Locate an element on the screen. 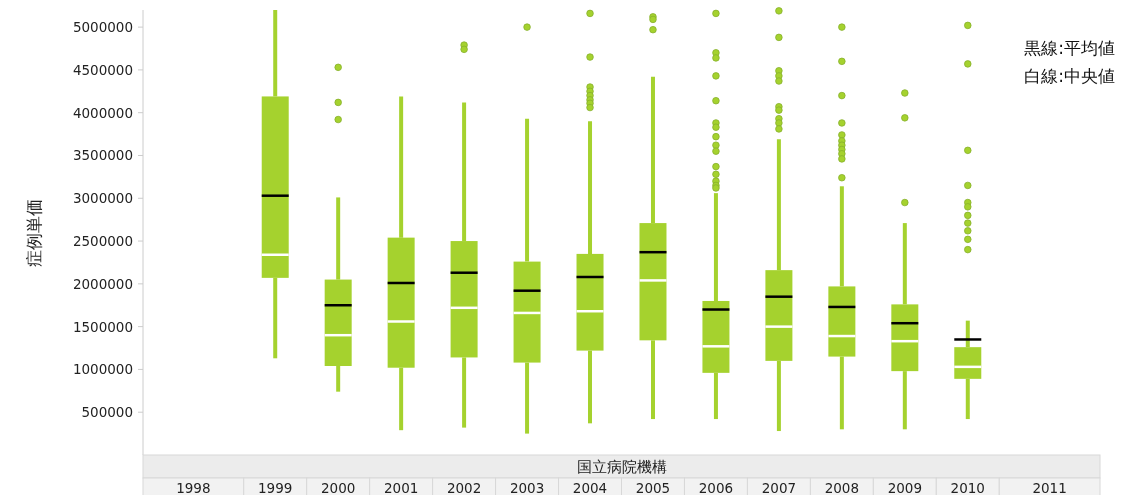 The image size is (1121, 495). x-tick-label: 2004 is located at coordinates (590, 487).